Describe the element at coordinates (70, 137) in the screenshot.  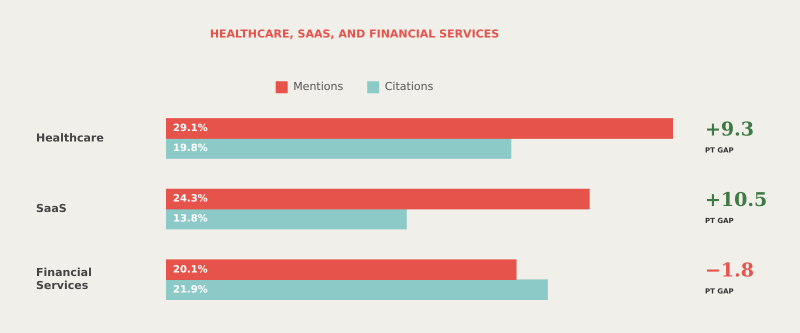
I see `y-tick-label: Healthcare` at that location.